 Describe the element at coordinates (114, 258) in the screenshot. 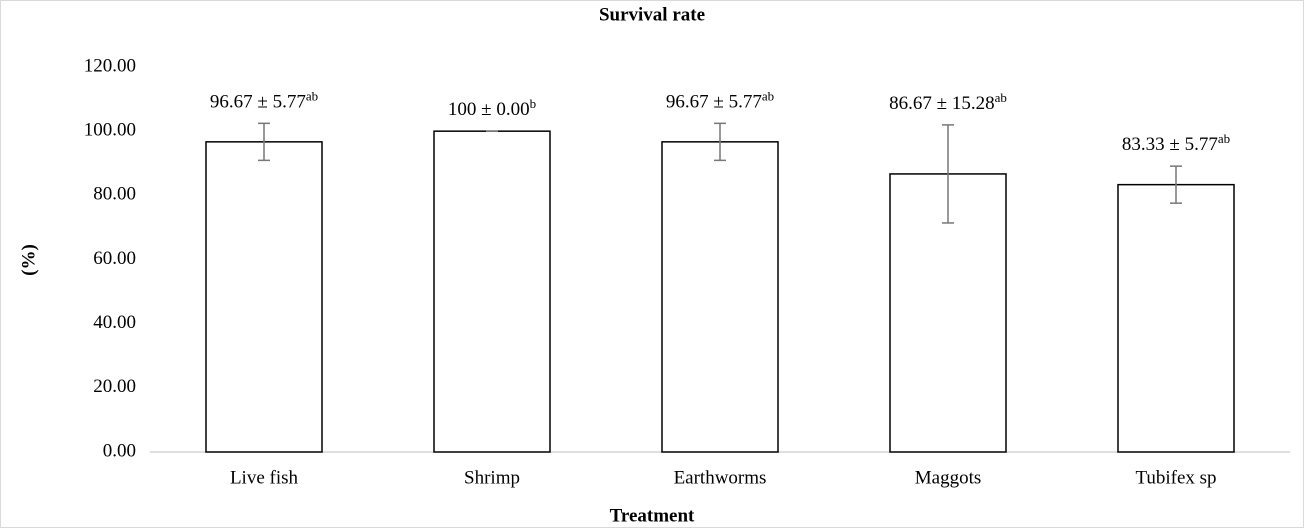

I see `y-tick-label: 60.00` at that location.